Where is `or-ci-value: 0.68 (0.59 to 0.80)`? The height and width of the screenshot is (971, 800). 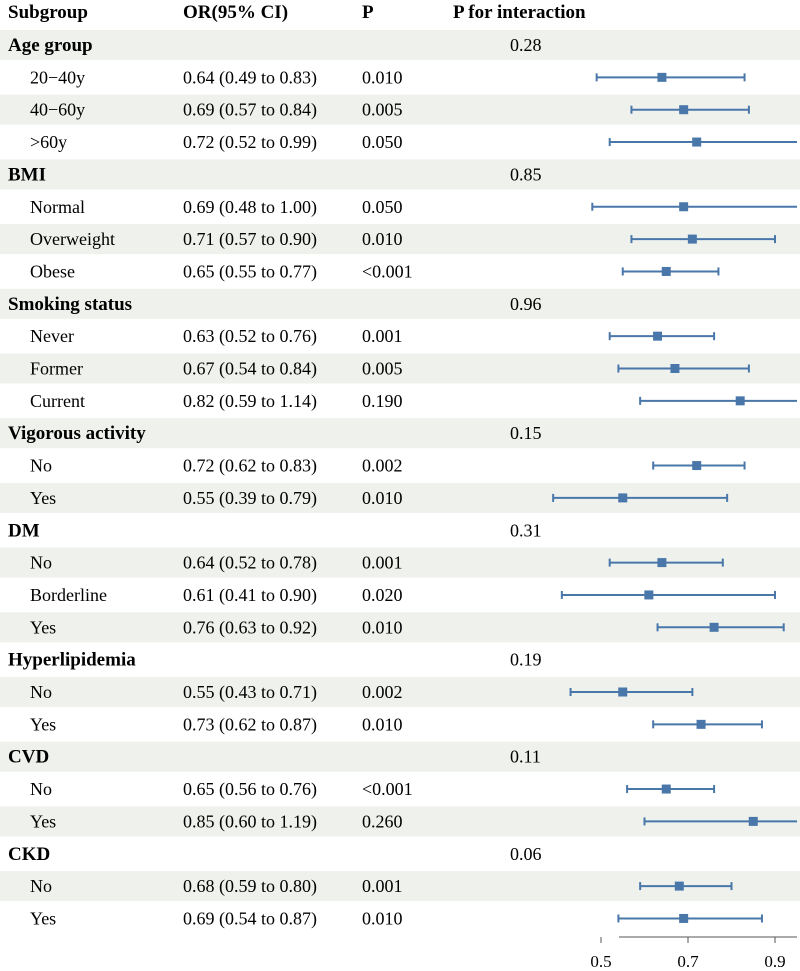 or-ci-value: 0.68 (0.59 to 0.80) is located at coordinates (250, 886).